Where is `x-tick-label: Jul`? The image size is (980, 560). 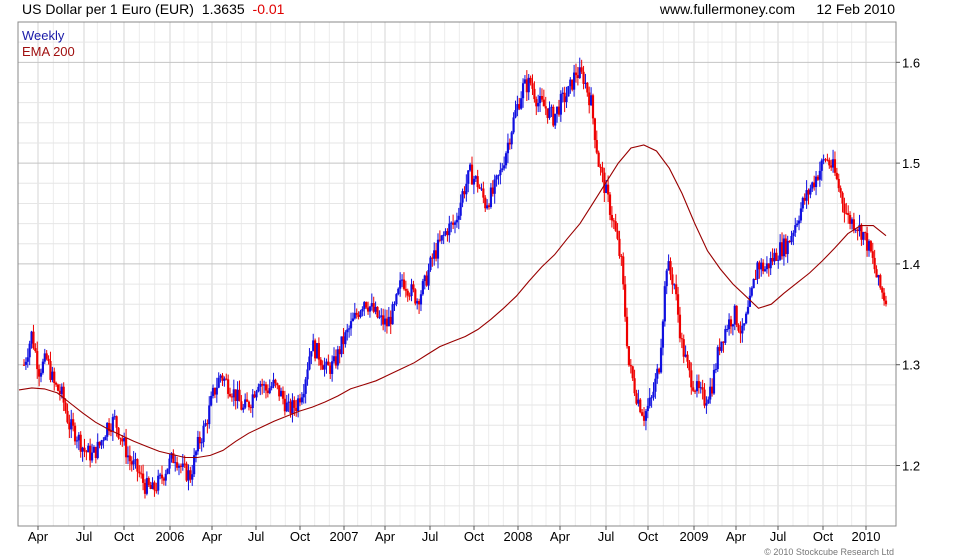 x-tick-label: Jul is located at coordinates (430, 536).